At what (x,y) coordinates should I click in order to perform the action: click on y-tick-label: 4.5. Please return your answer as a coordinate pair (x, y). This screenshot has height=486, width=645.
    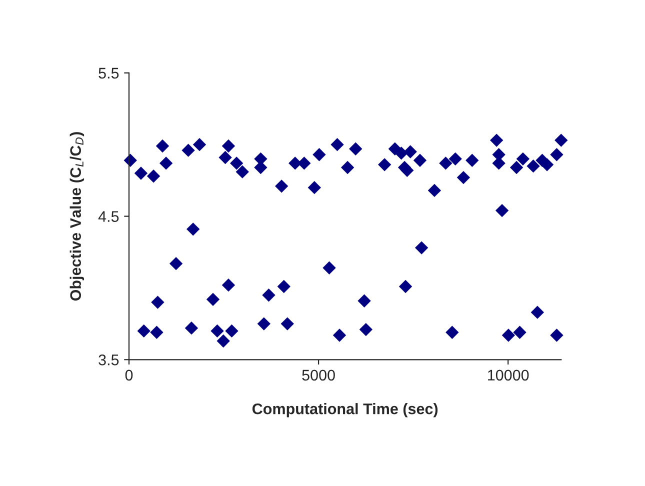
    Looking at the image, I should click on (108, 216).